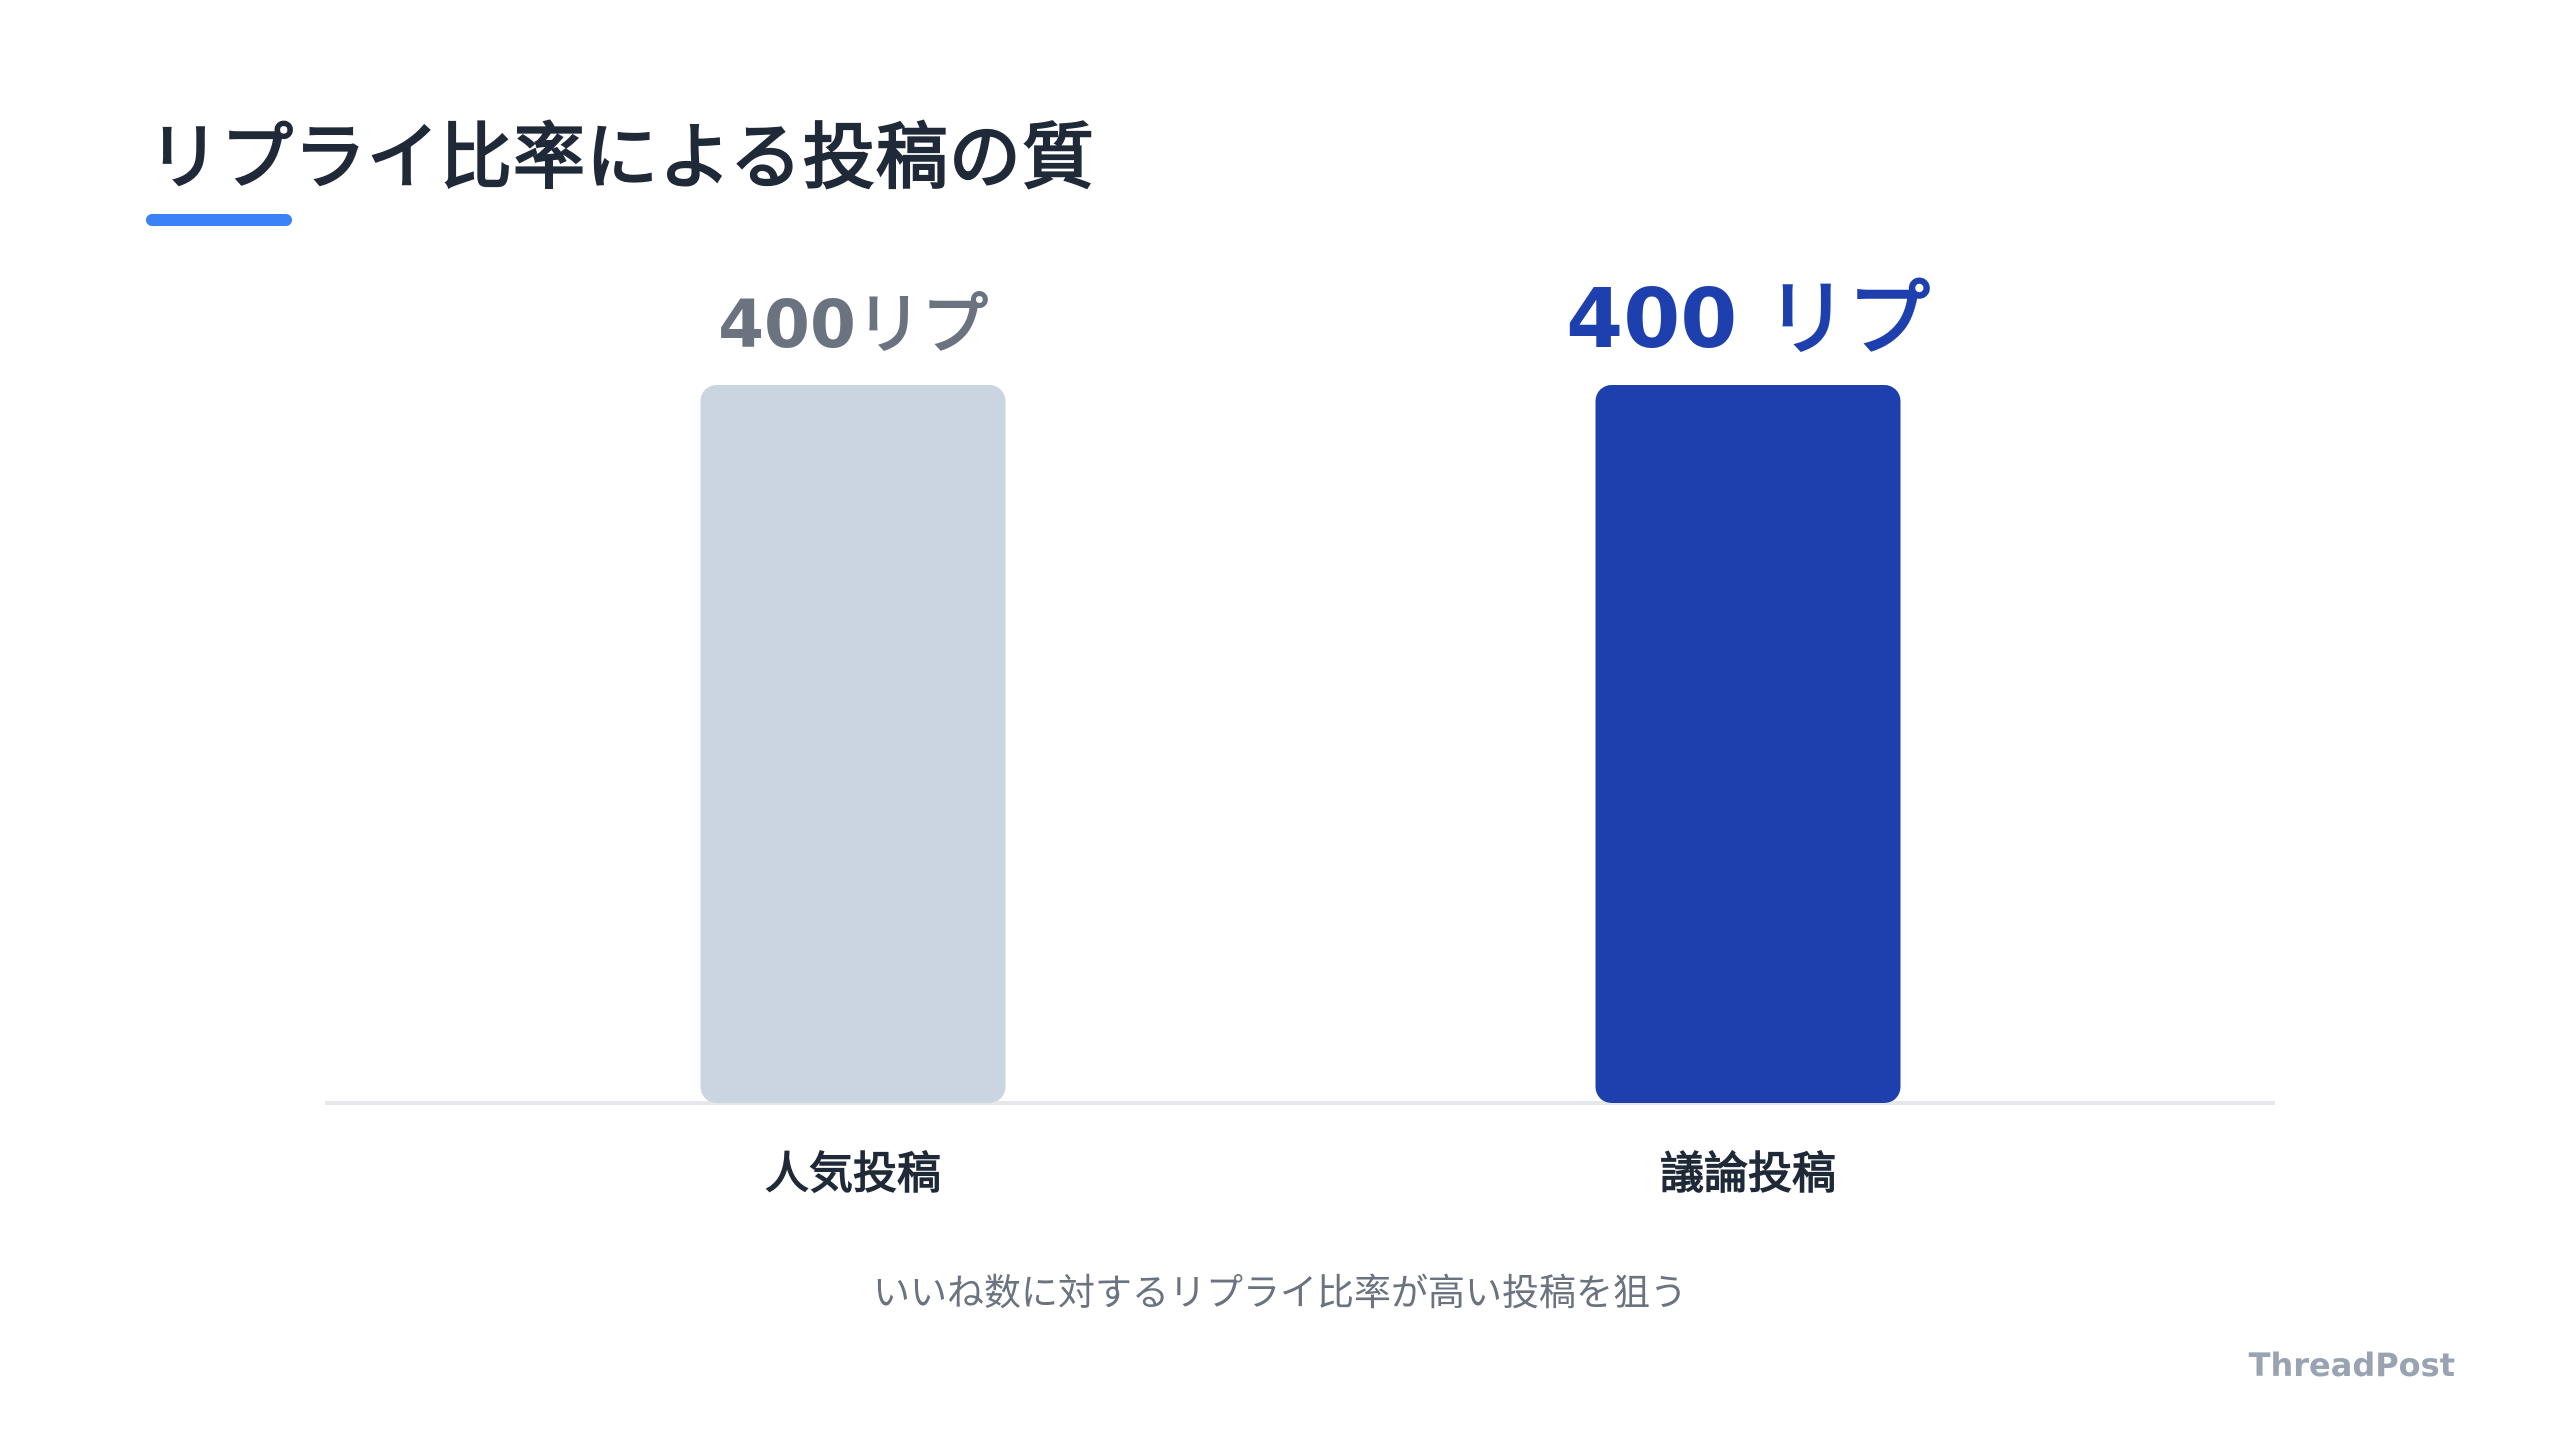  Describe the element at coordinates (621, 157) in the screenshot. I see `page-title: リプライ比率による投稿の質` at that location.